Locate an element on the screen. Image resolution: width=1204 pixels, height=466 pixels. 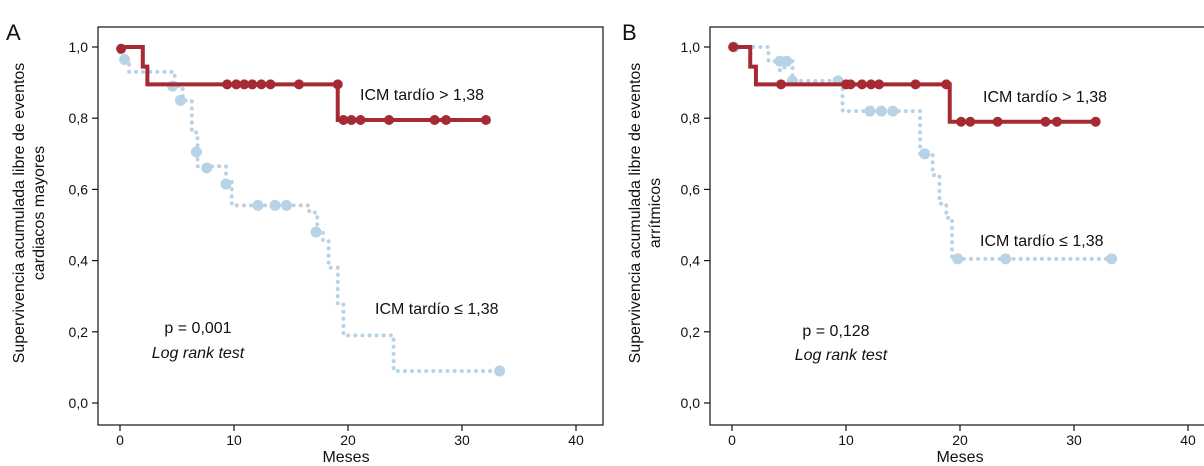
panel-letter-a: A is located at coordinates (13, 32).